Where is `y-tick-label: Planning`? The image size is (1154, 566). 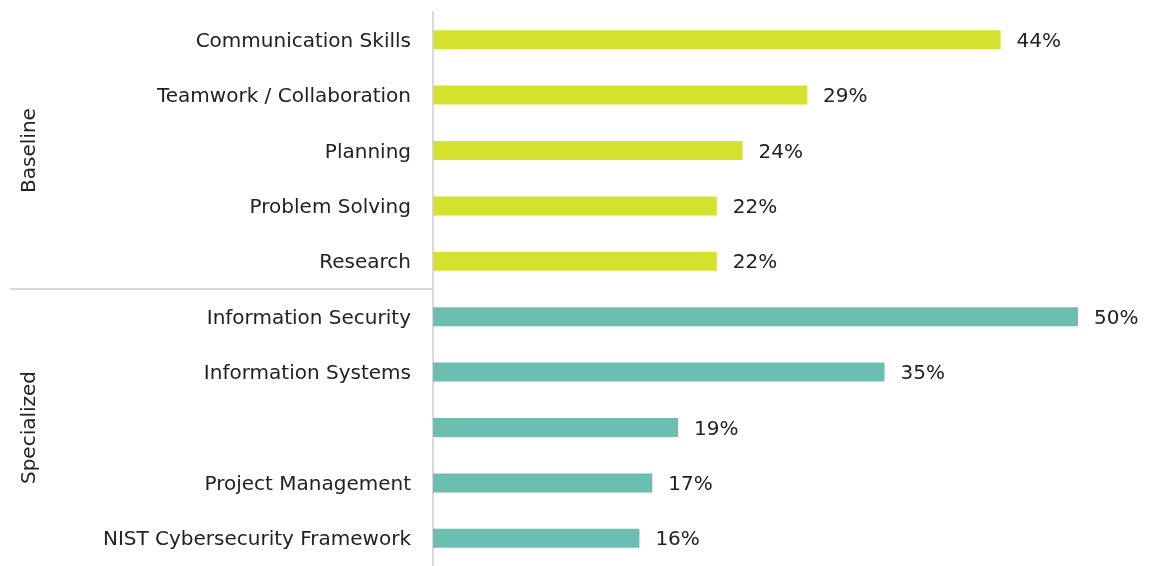
y-tick-label: Planning is located at coordinates (367, 150).